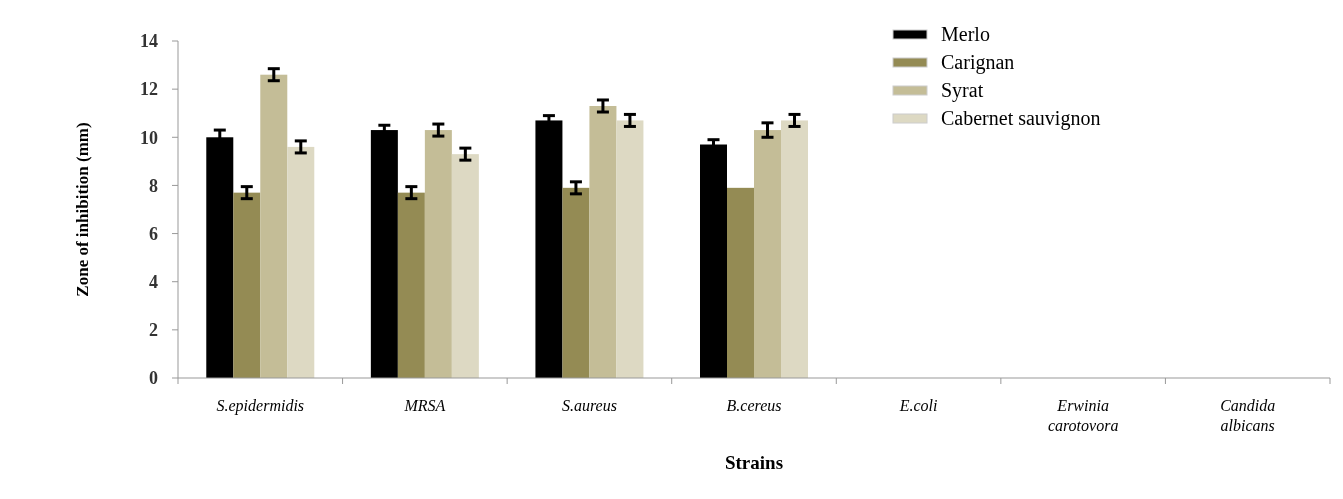 Image resolution: width=1343 pixels, height=499 pixels. Describe the element at coordinates (82, 209) in the screenshot. I see `y-axis-title: Zone of inhibition (mm)` at that location.